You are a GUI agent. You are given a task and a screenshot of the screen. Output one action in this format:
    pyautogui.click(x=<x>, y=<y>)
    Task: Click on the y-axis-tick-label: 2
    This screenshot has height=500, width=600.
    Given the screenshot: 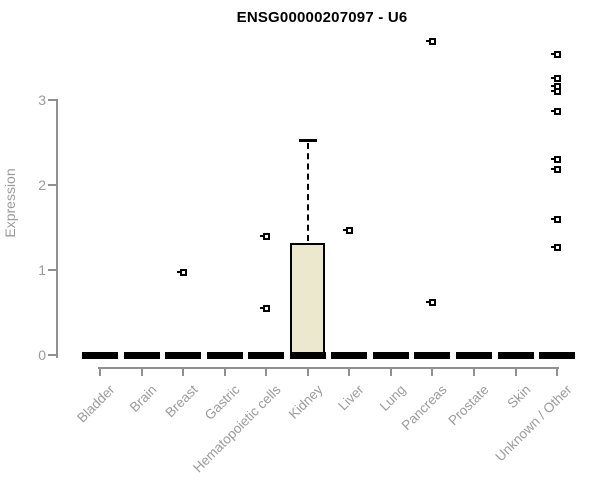 What is the action you would take?
    pyautogui.click(x=42, y=185)
    